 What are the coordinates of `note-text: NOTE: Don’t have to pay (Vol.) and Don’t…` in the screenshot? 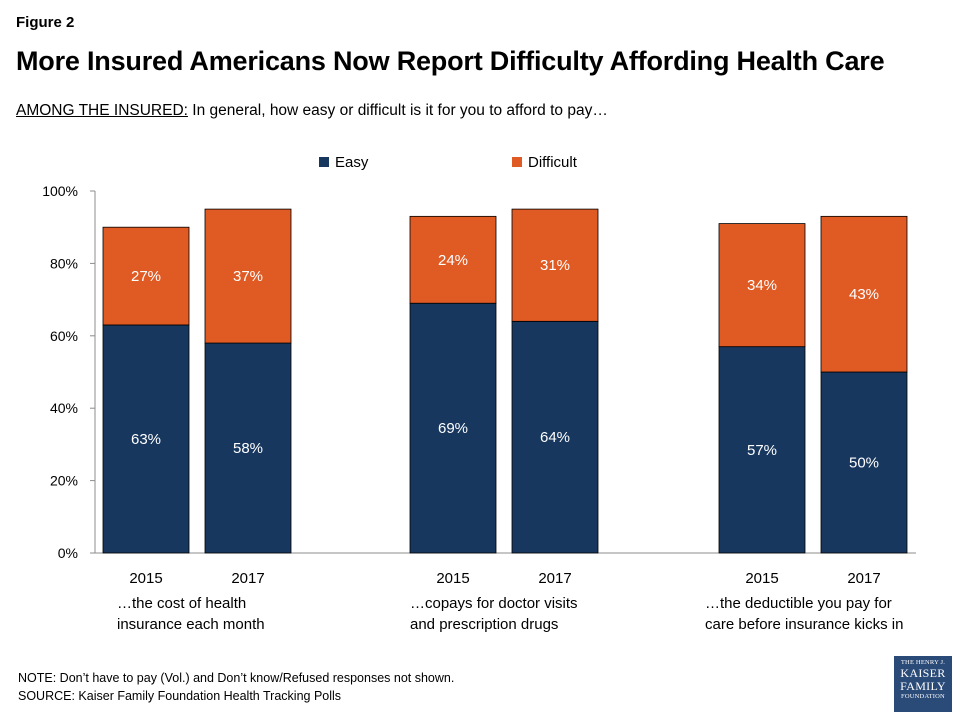 It's located at (236, 678).